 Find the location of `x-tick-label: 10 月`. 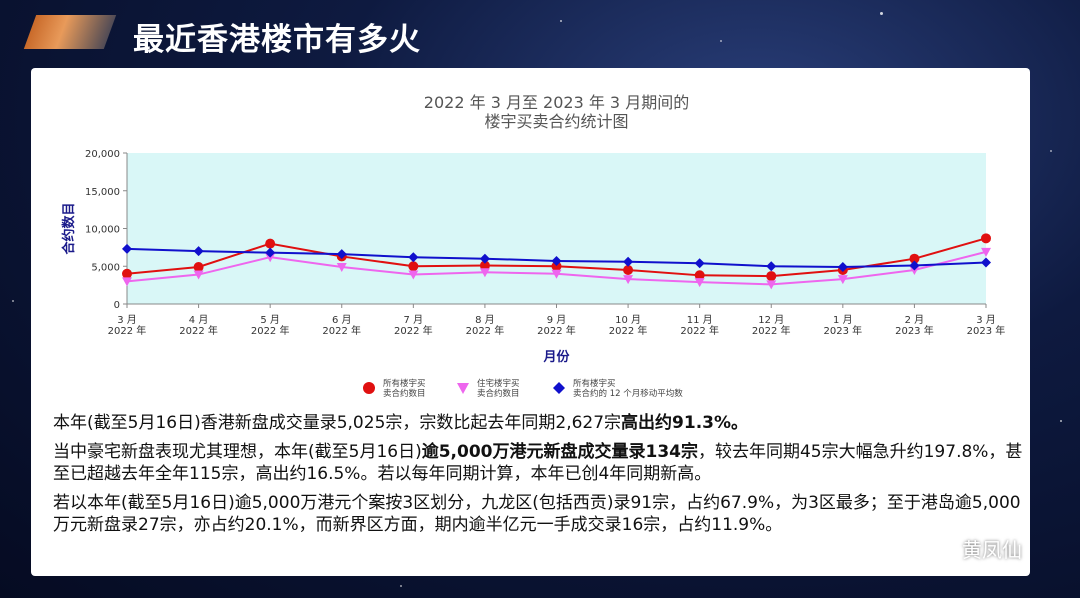

x-tick-label: 10 月 is located at coordinates (628, 320).